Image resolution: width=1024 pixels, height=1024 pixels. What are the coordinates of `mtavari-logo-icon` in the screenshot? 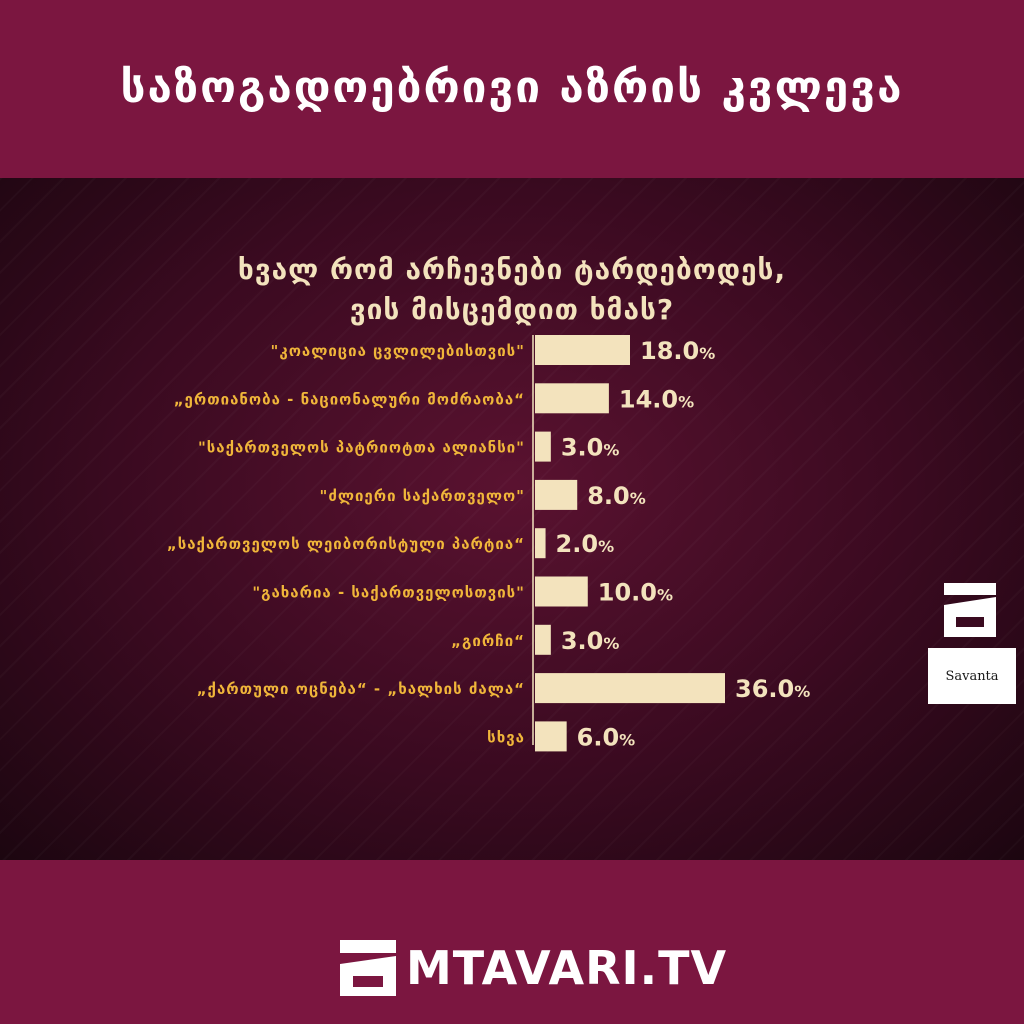 It's located at (970, 610).